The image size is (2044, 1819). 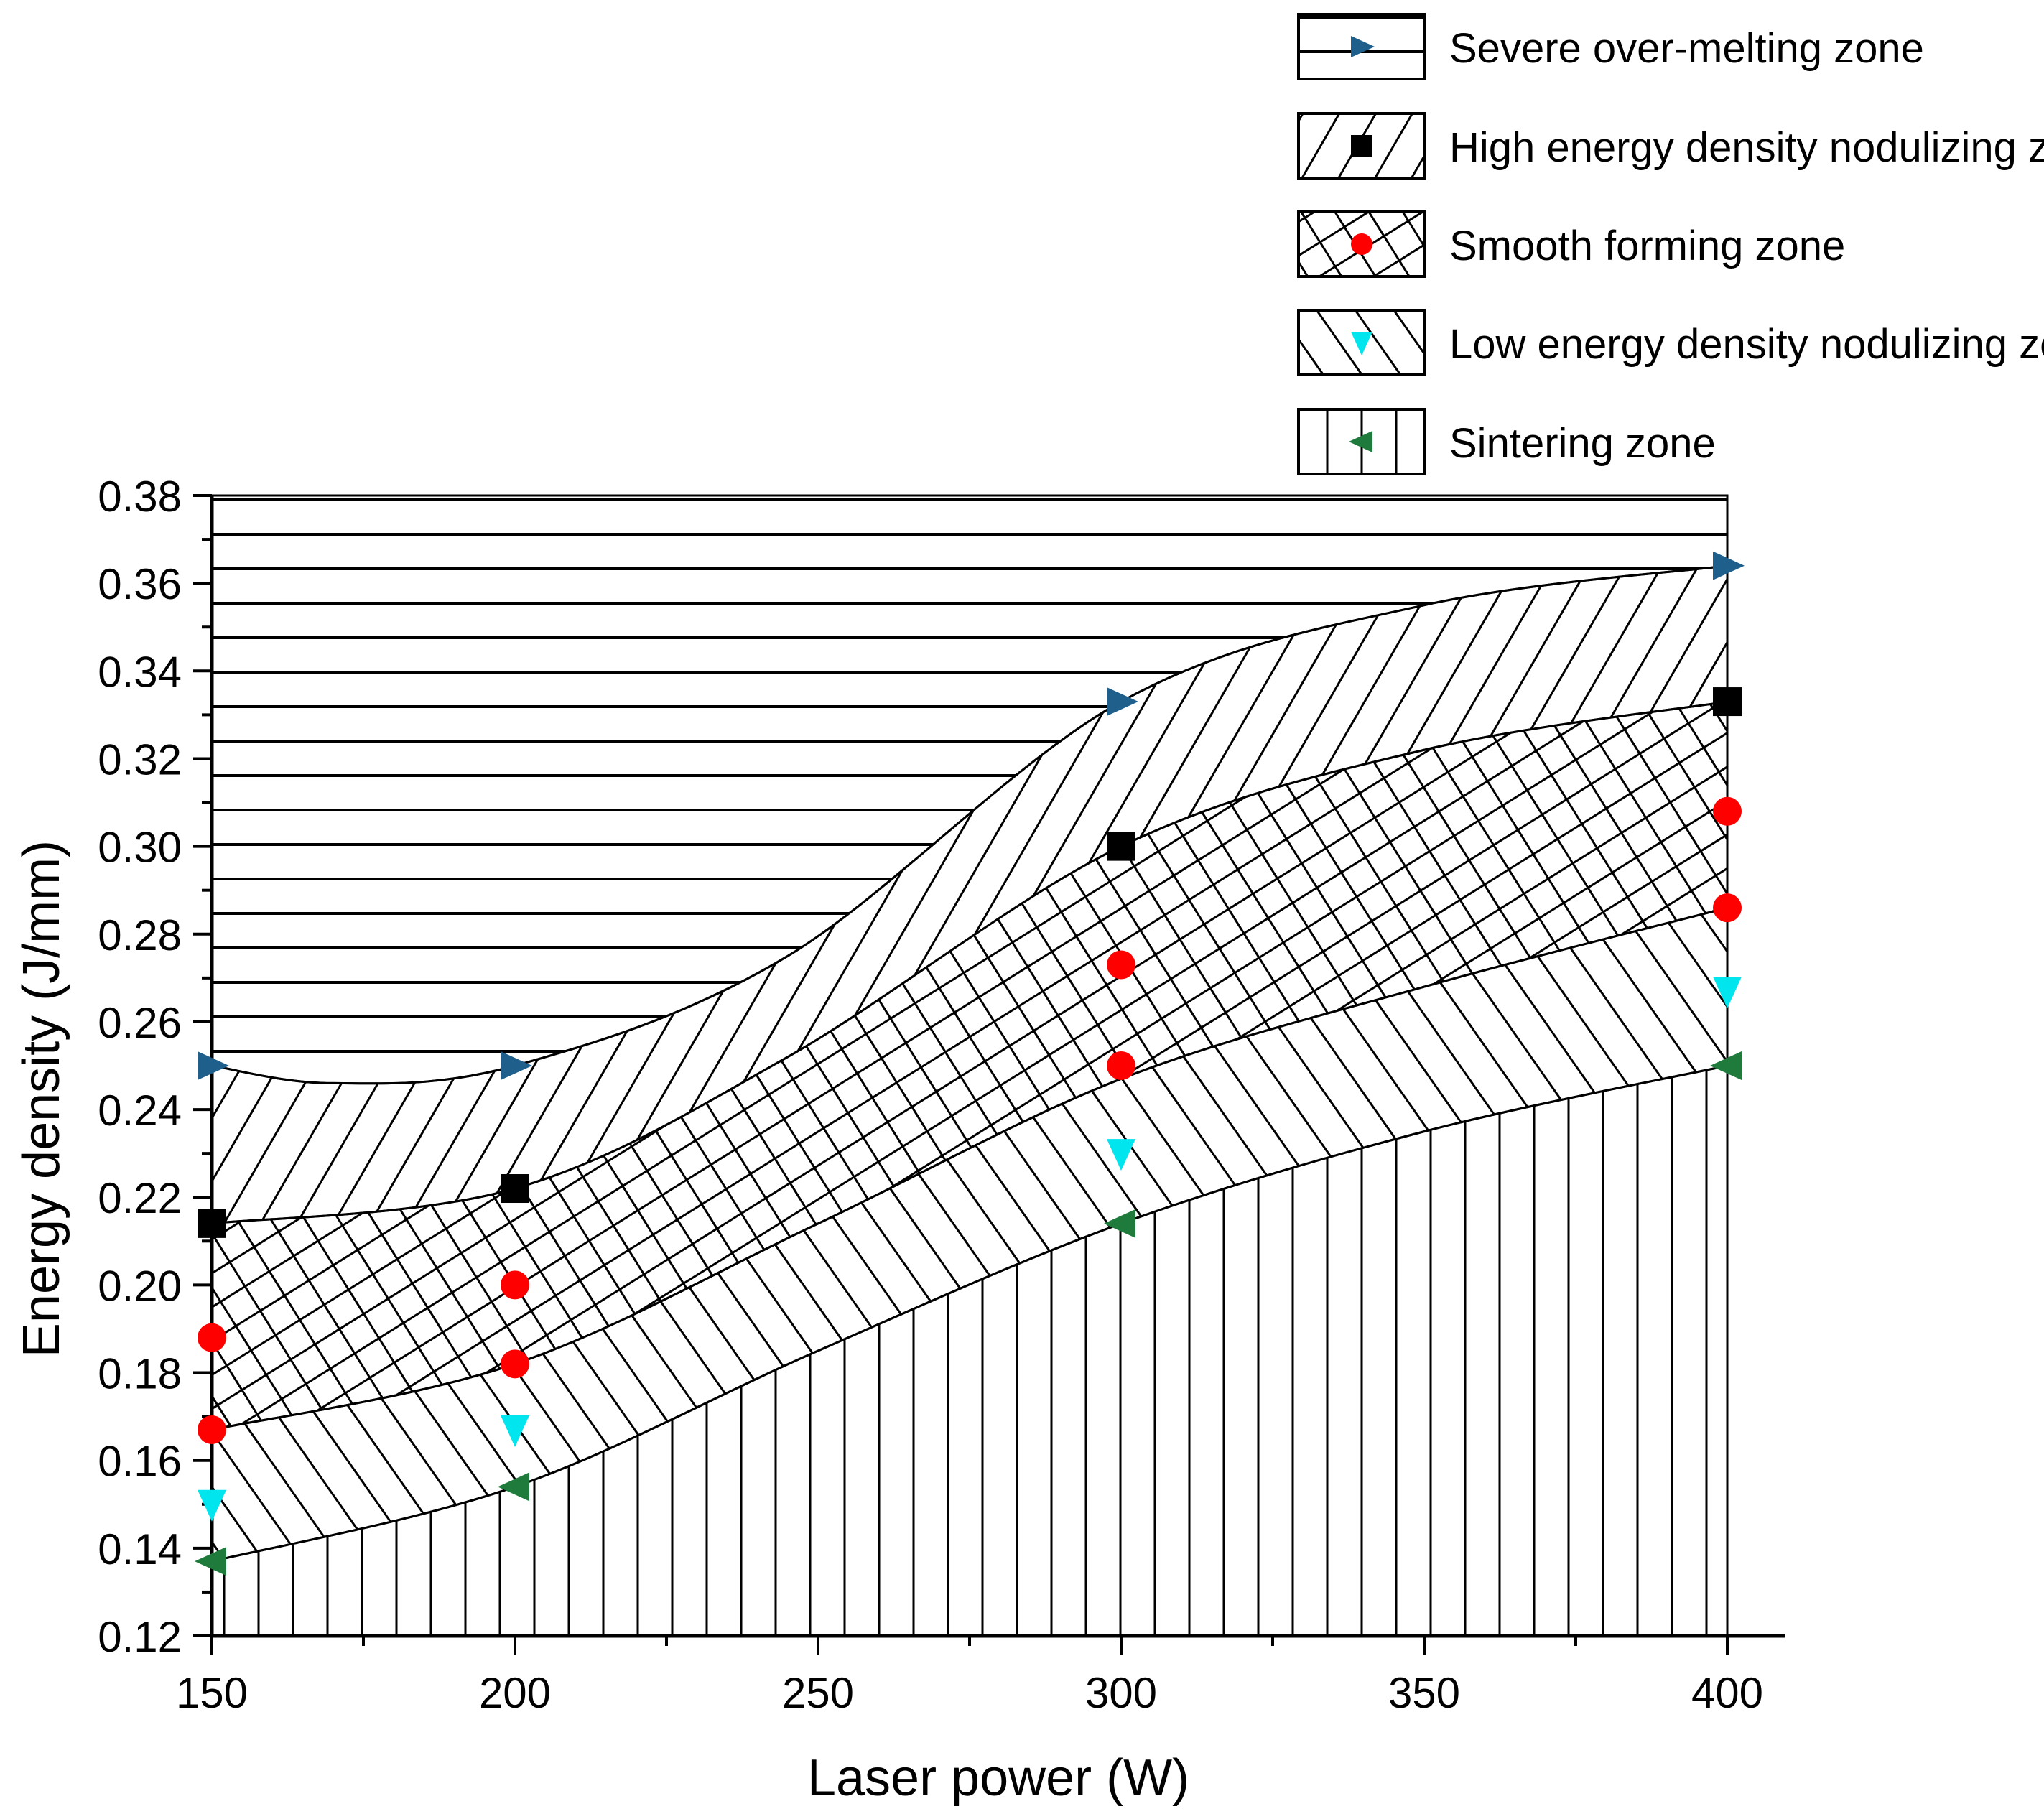 I want to click on legend-label: Sintering zone, so click(x=1582, y=443).